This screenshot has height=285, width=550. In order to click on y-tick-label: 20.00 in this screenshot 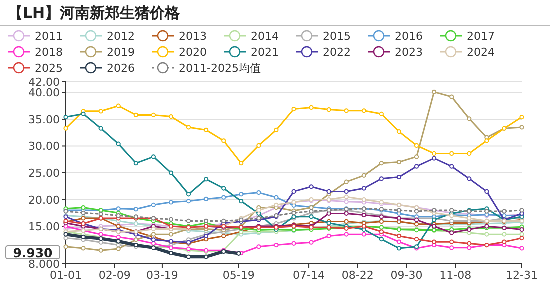, I will do `click(44, 200)`.